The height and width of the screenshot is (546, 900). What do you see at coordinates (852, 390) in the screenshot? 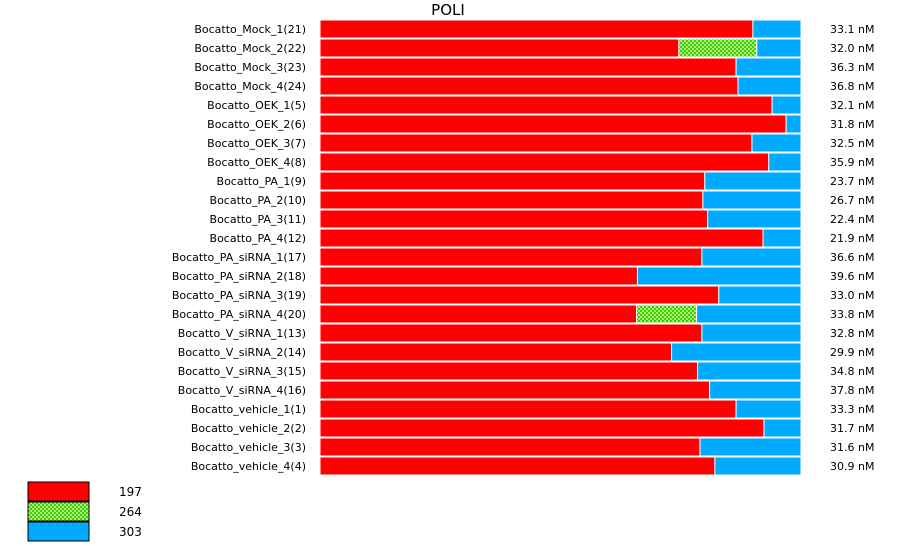
I see `concentration-label: 37.8 nM` at bounding box center [852, 390].